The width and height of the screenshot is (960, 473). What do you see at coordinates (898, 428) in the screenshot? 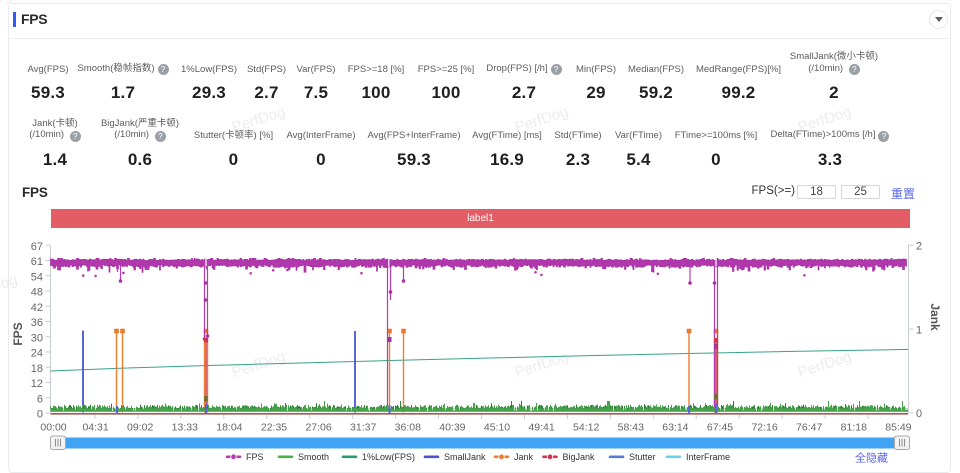
I see `svg-text: 85:49` at bounding box center [898, 428].